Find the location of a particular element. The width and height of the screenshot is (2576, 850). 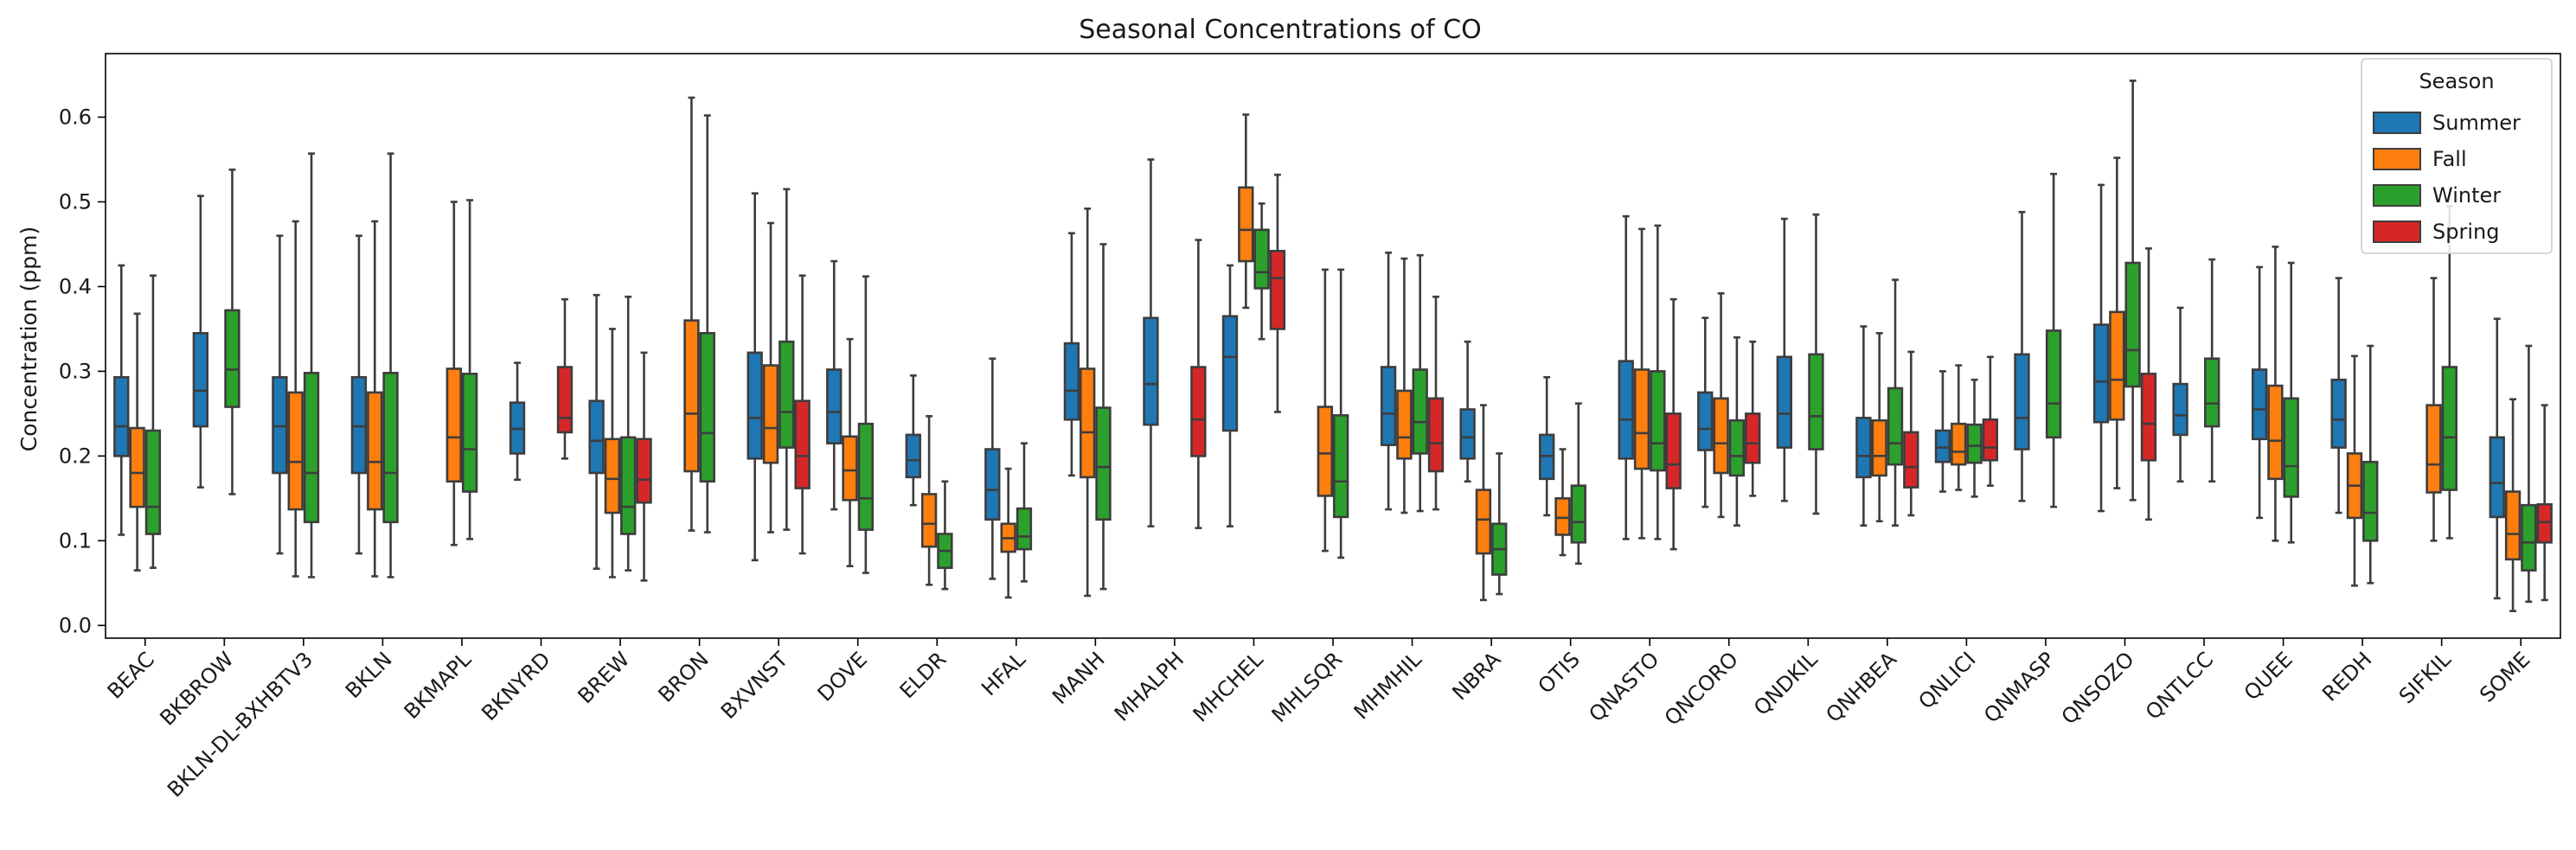

box-summer-eldr is located at coordinates (913, 440).